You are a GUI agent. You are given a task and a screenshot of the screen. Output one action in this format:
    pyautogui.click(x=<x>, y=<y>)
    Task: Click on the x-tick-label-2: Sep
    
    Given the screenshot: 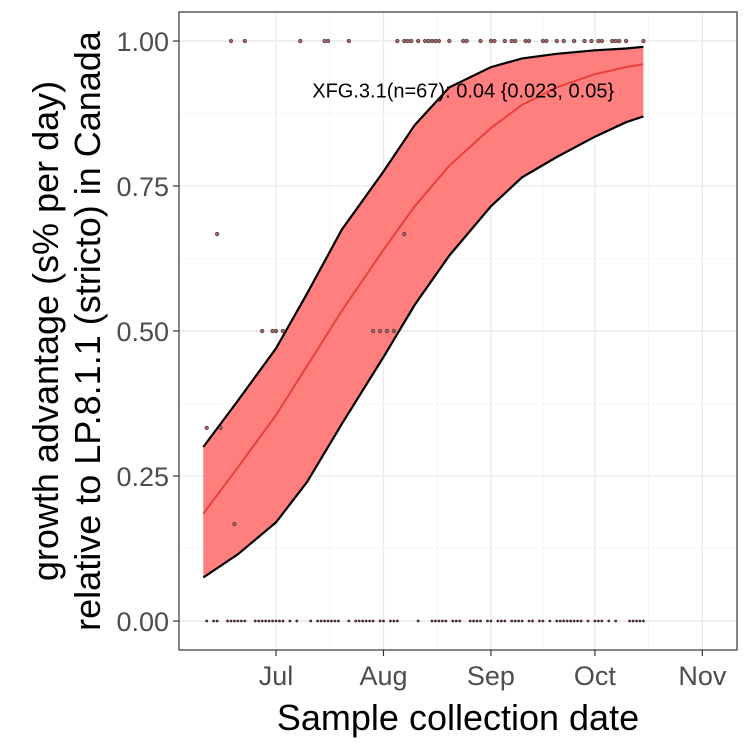 What is the action you would take?
    pyautogui.click(x=491, y=676)
    